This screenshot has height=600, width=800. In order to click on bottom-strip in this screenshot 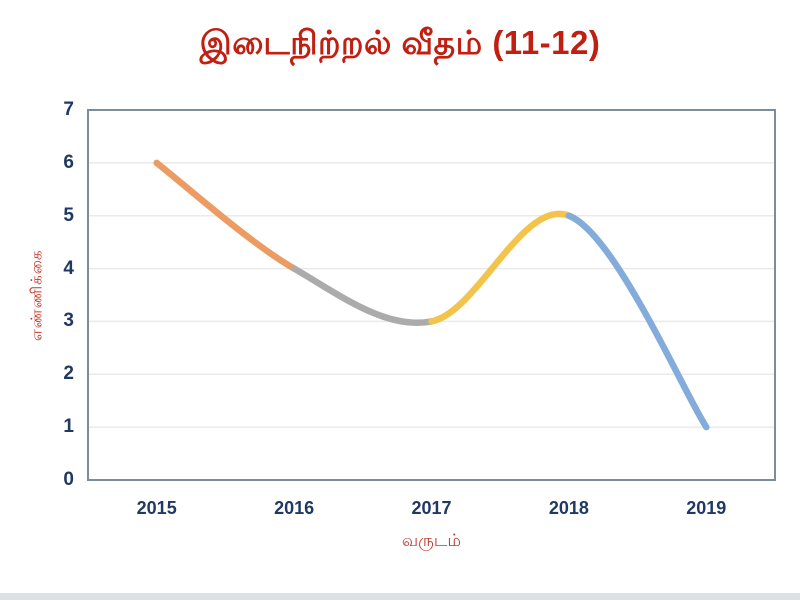, I will do `click(400, 596)`.